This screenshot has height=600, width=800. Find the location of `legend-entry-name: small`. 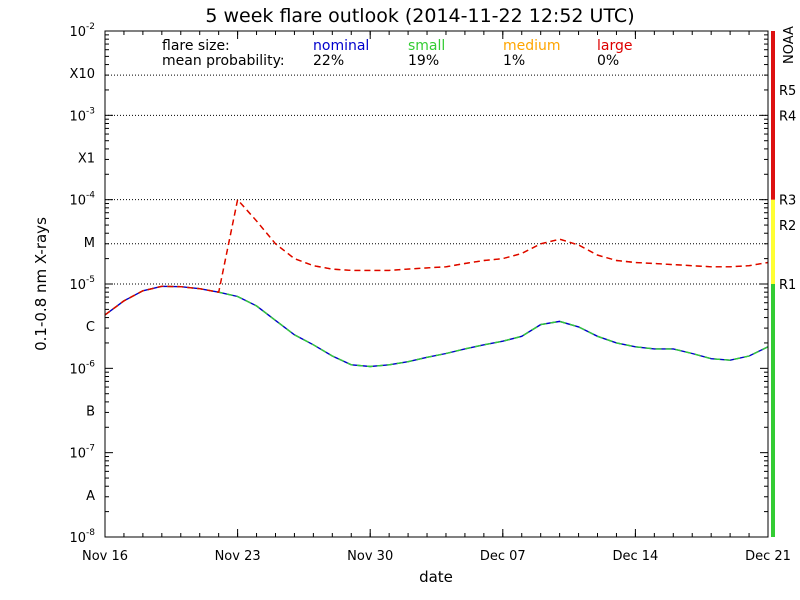

legend-entry-name: small is located at coordinates (426, 46).